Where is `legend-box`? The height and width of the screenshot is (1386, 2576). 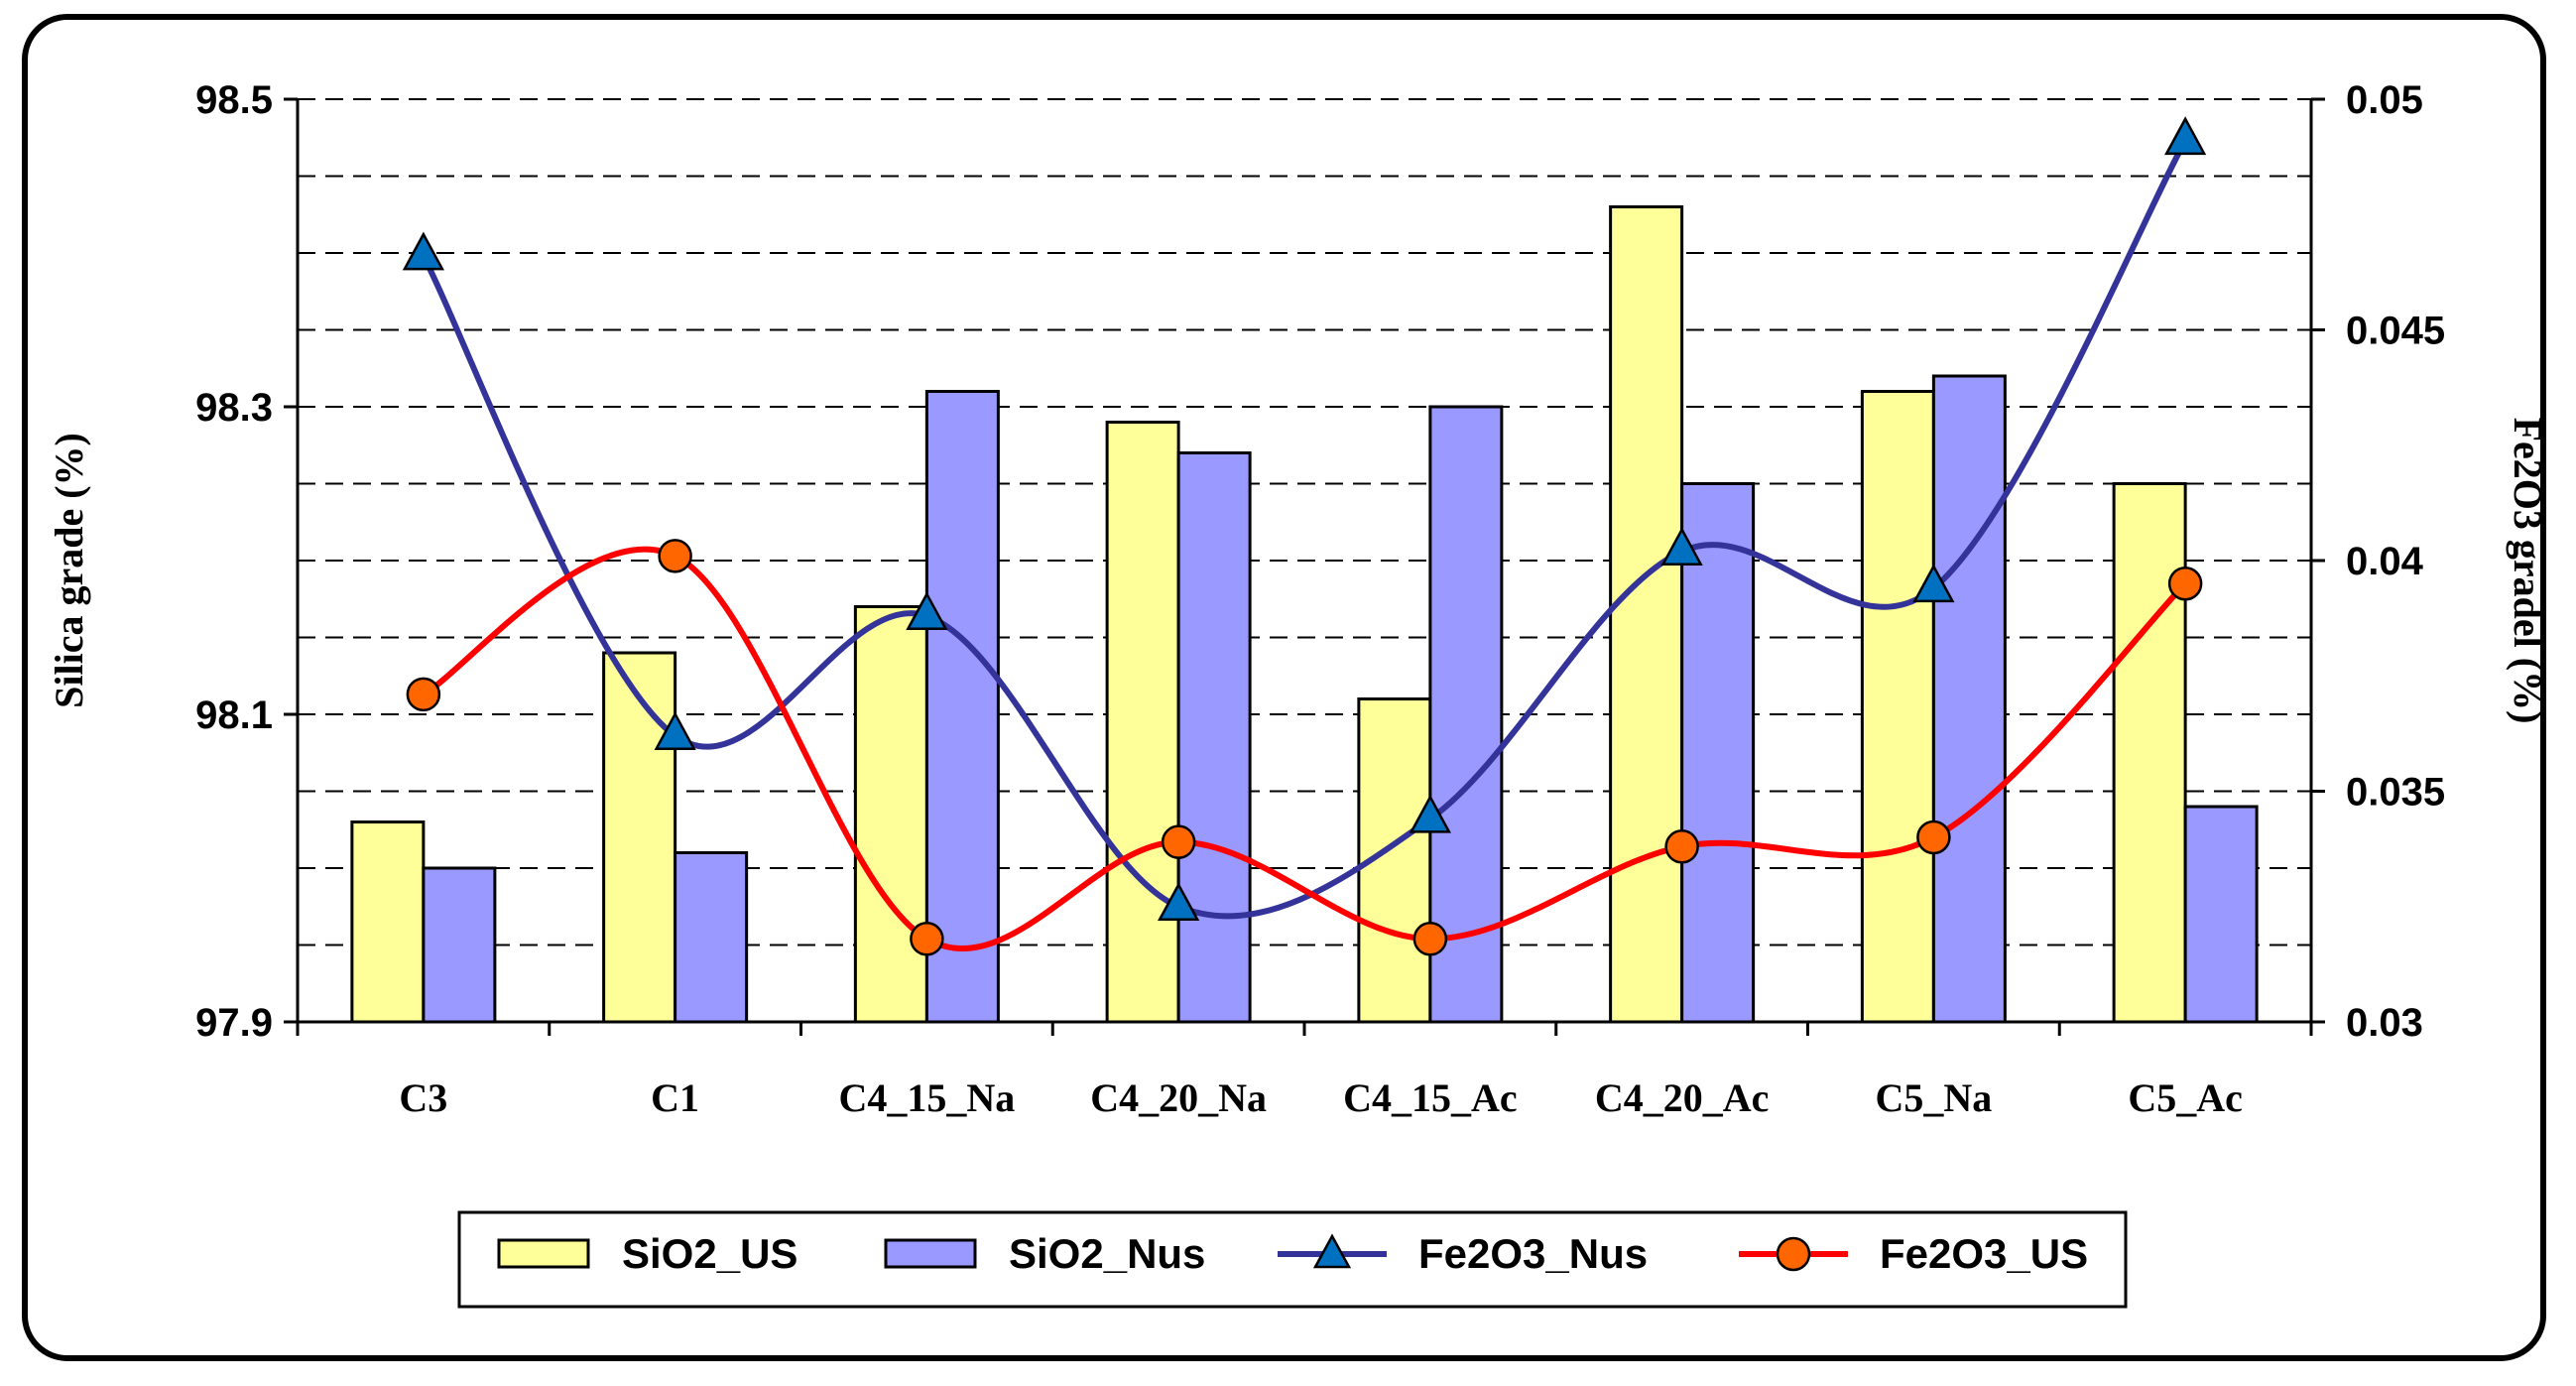
legend-box is located at coordinates (1292, 1259).